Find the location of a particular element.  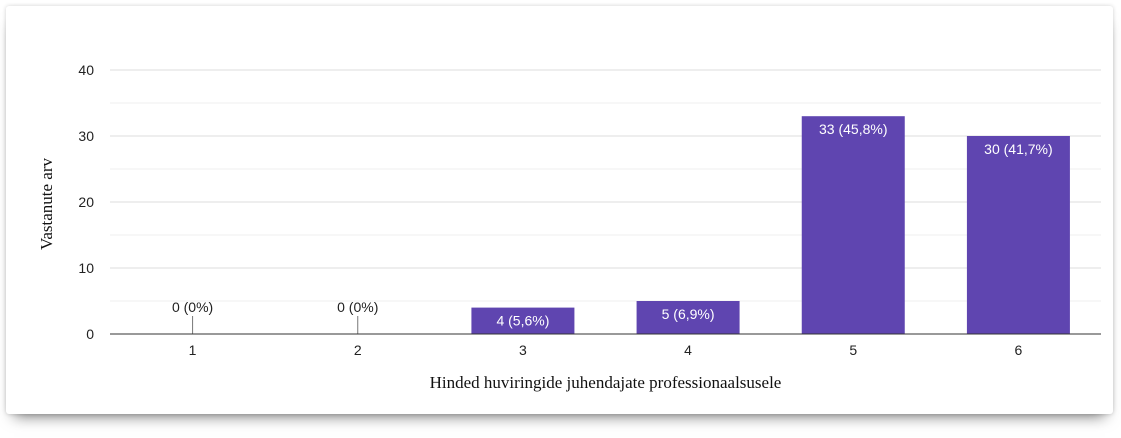

x-tick-label: 2 is located at coordinates (358, 350).